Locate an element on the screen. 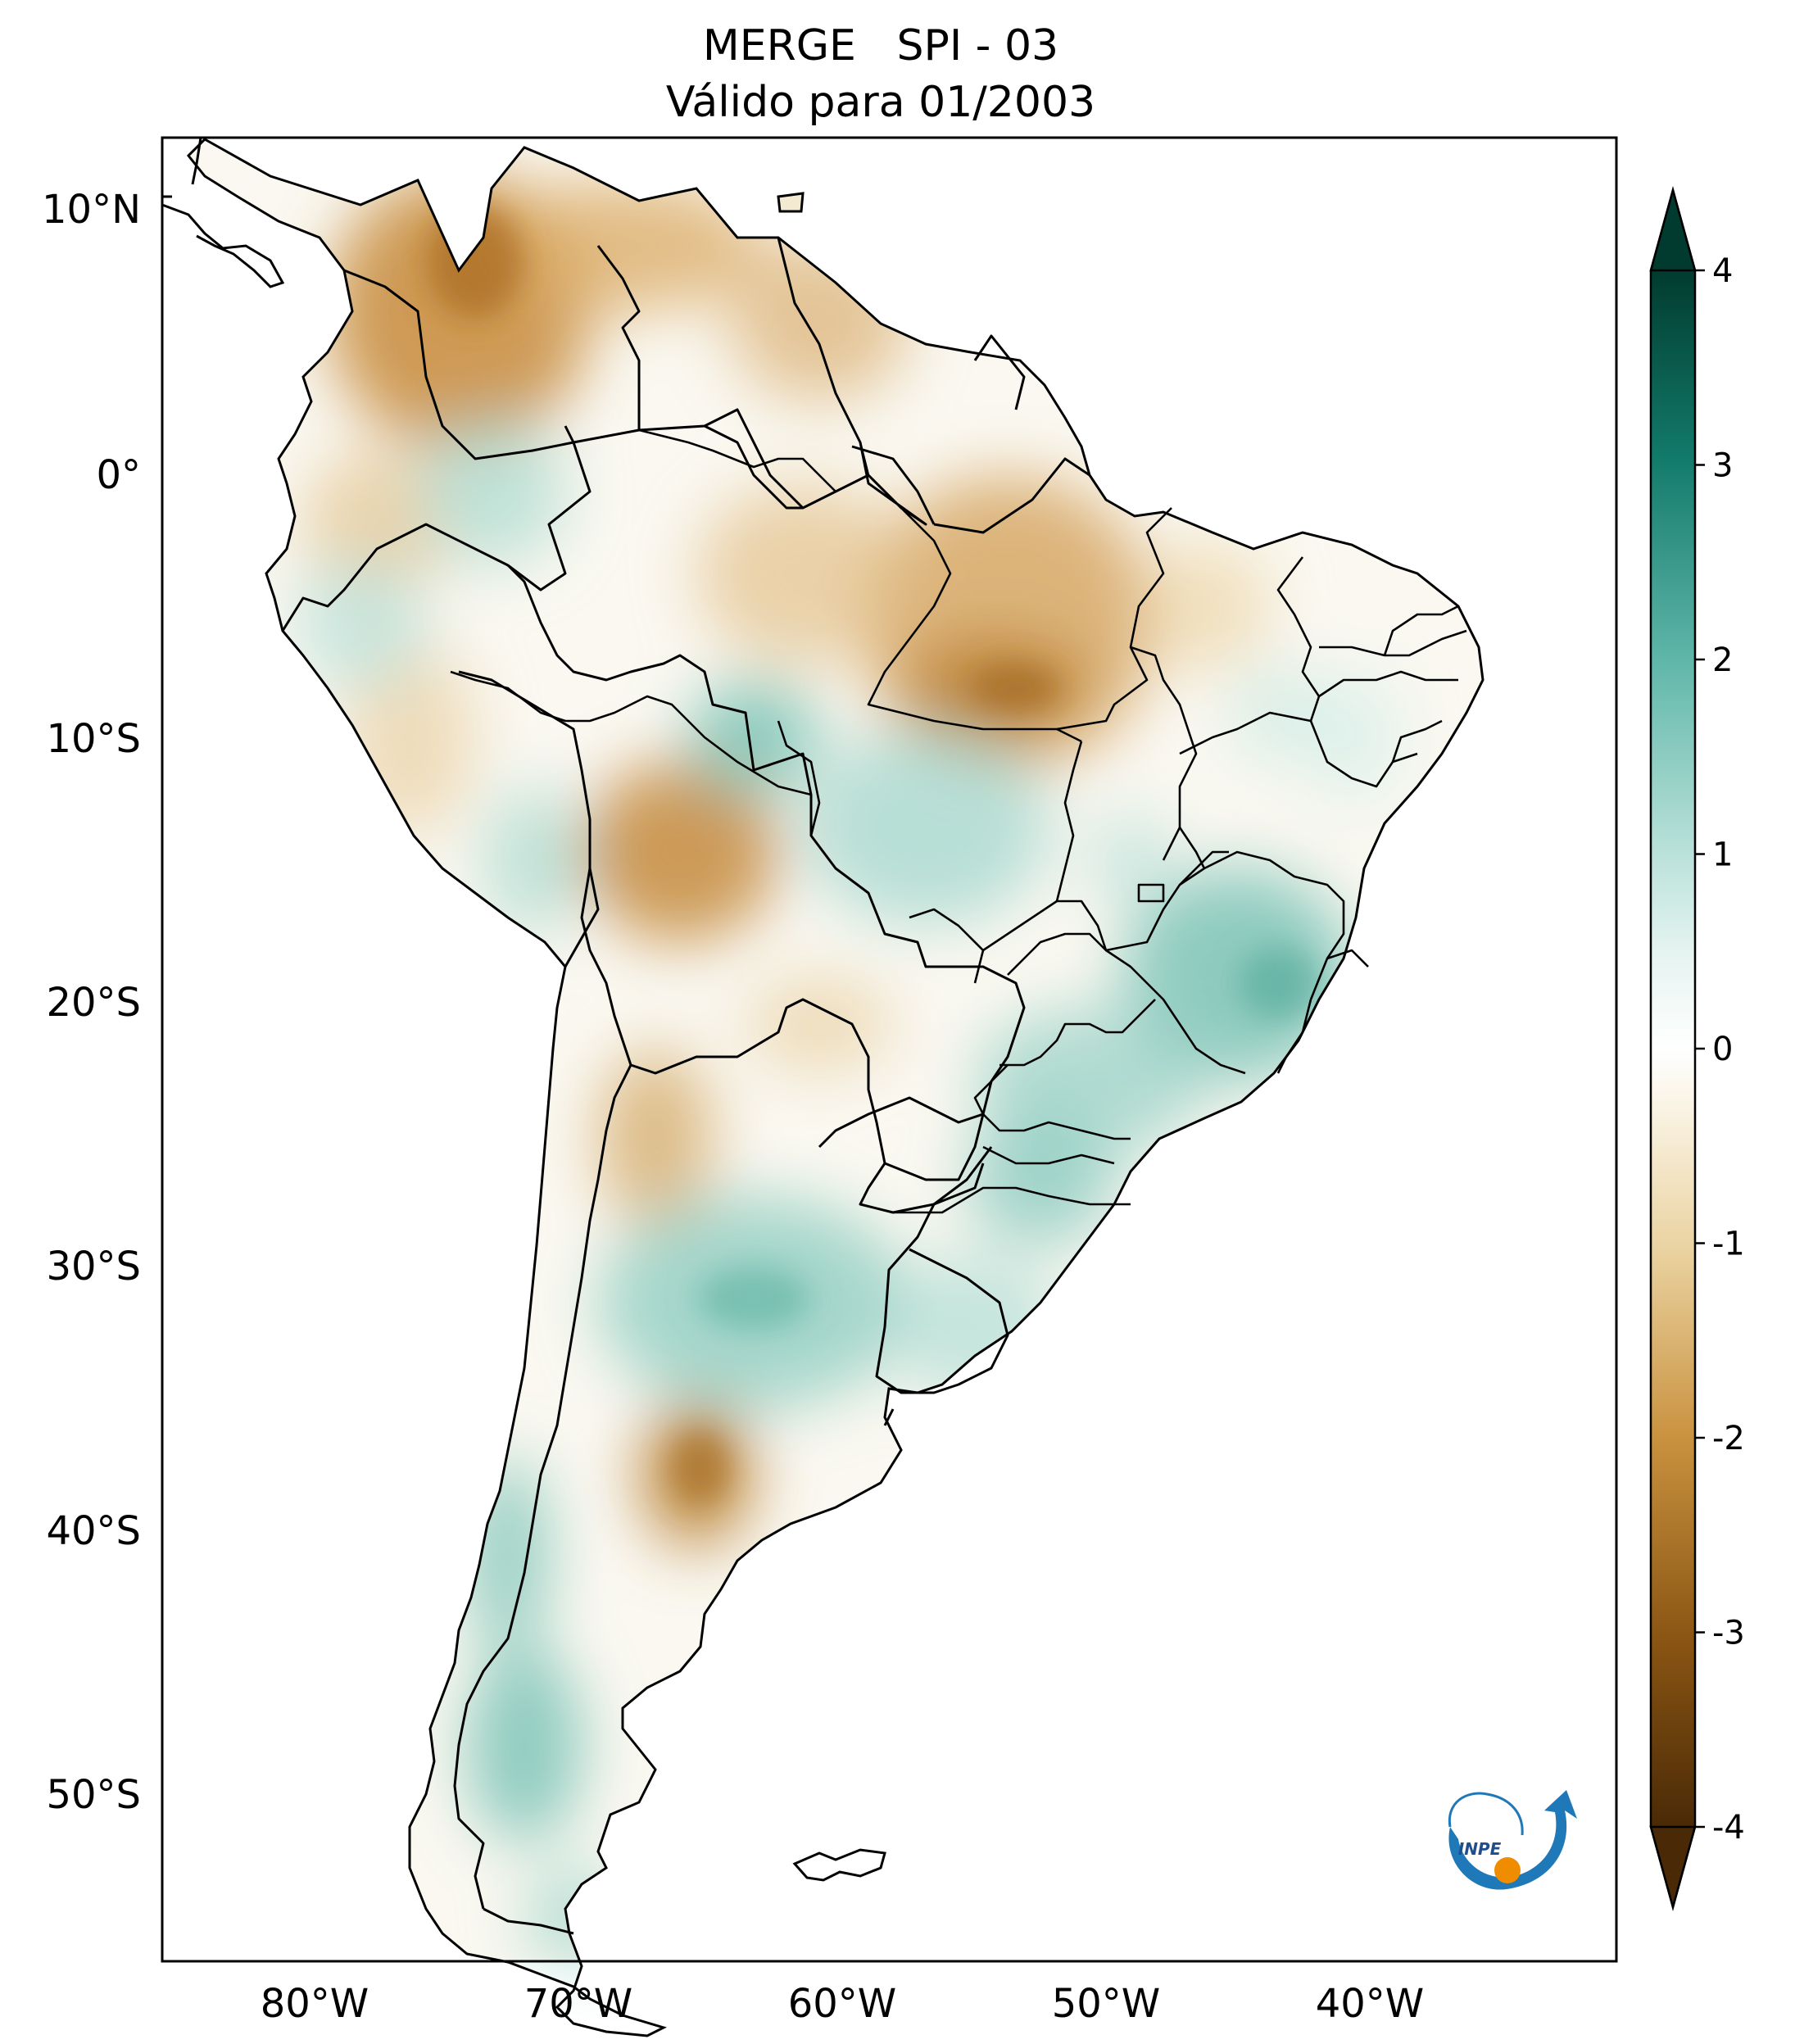 Image resolution: width=1795 pixels, height=2044 pixels. lon-label-50w: 50°W is located at coordinates (1106, 2004).